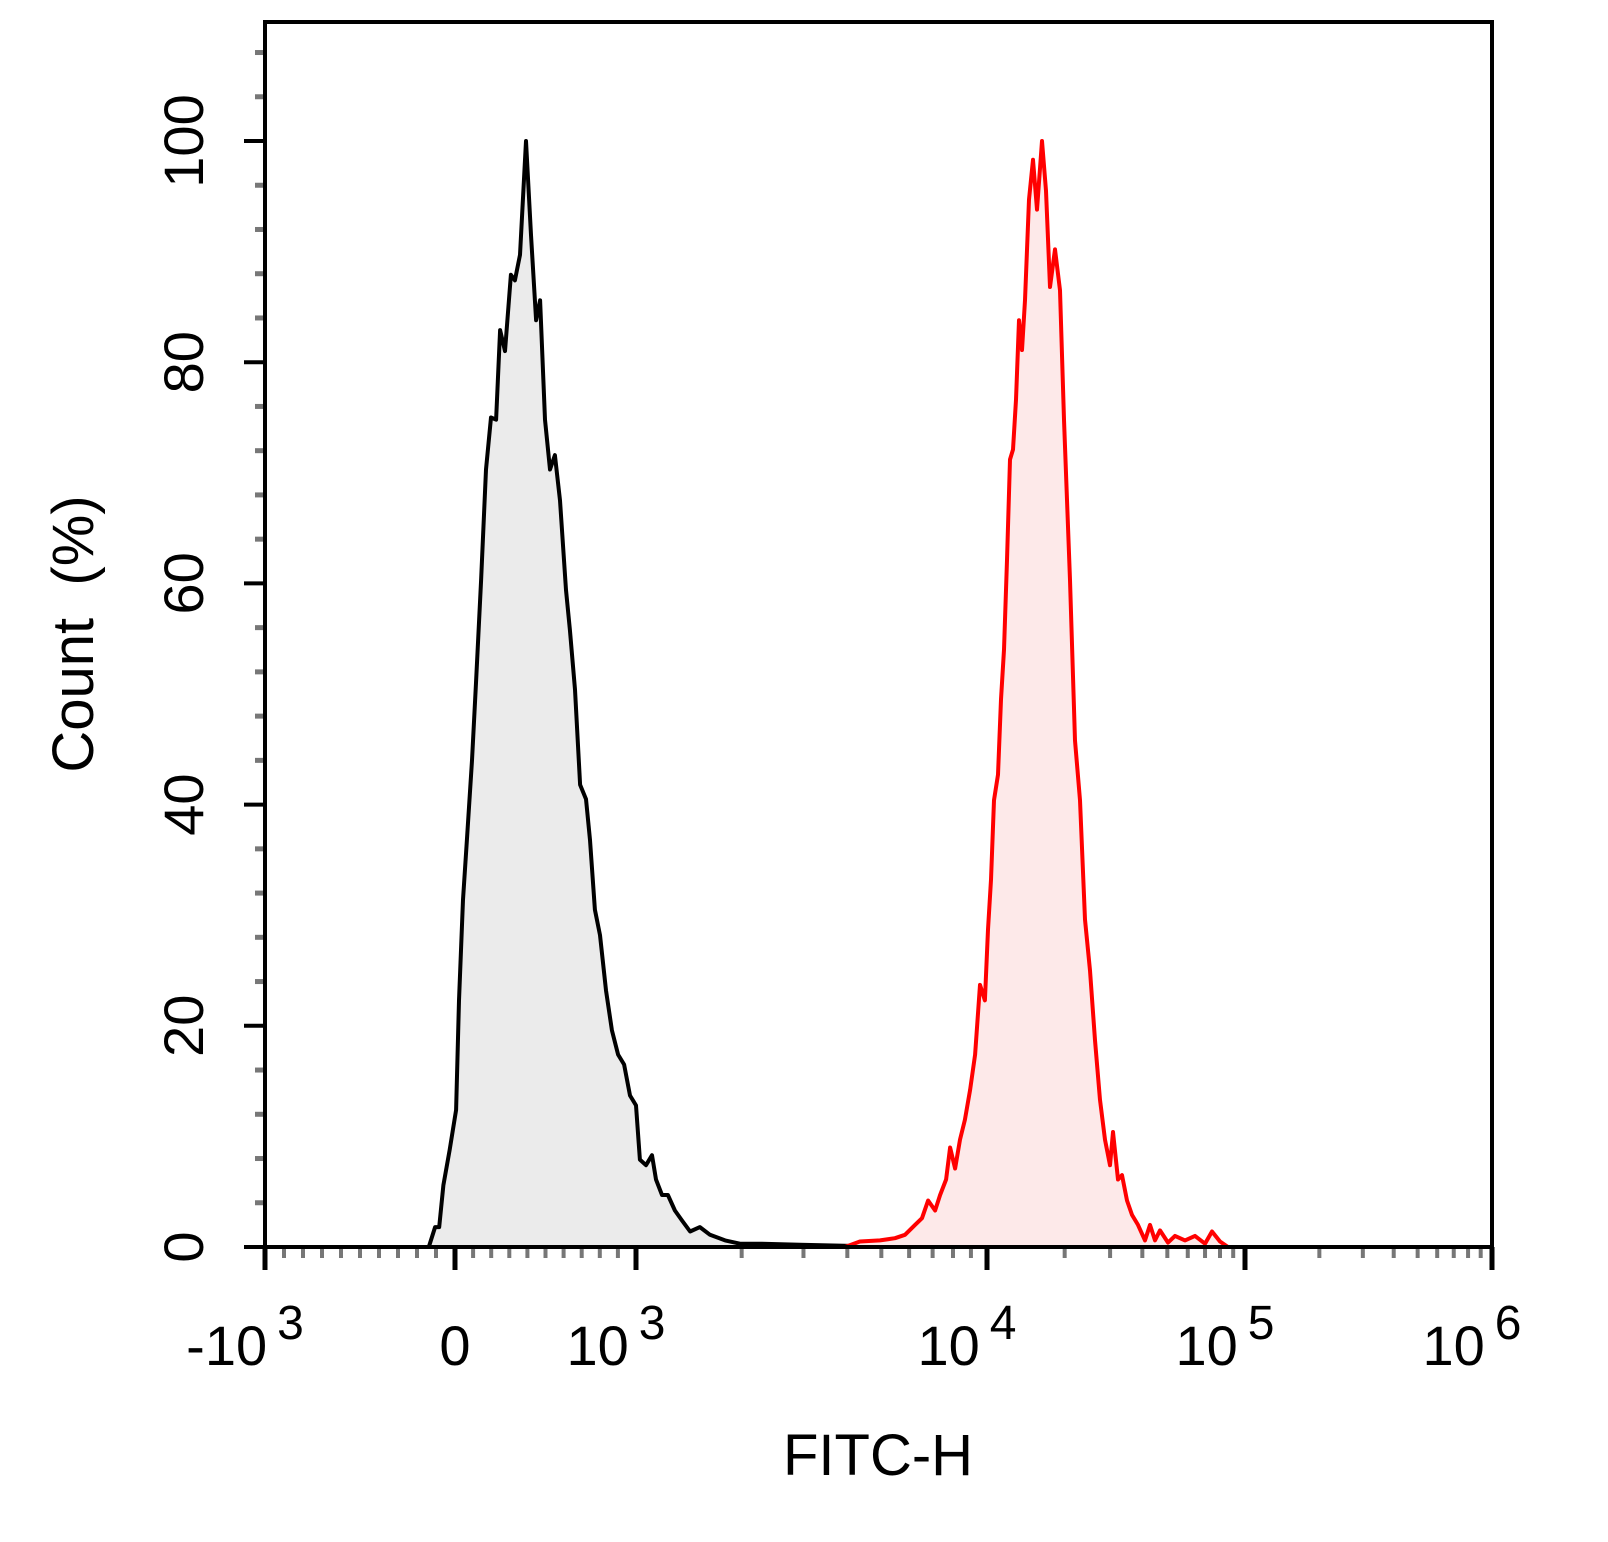  I want to click on x-tick-label: 0, so click(454, 1345).